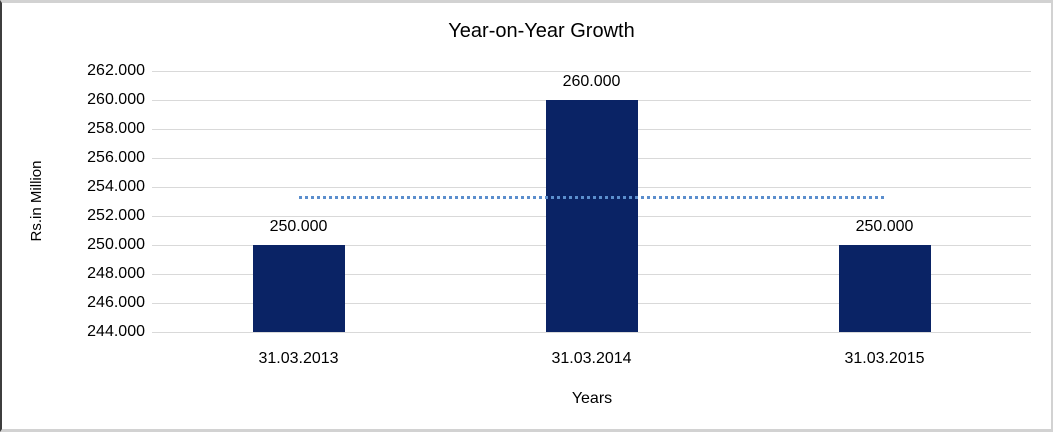 The height and width of the screenshot is (432, 1053). What do you see at coordinates (541, 31) in the screenshot?
I see `chart-title: Year-on-Year Growth` at bounding box center [541, 31].